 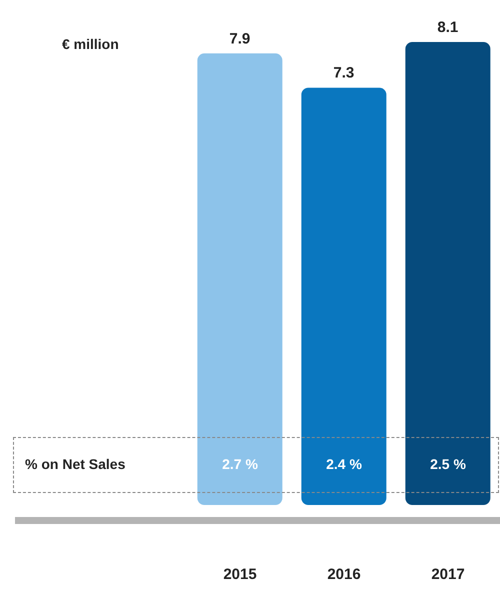 I want to click on annotation: 2.4 %, so click(x=344, y=464).